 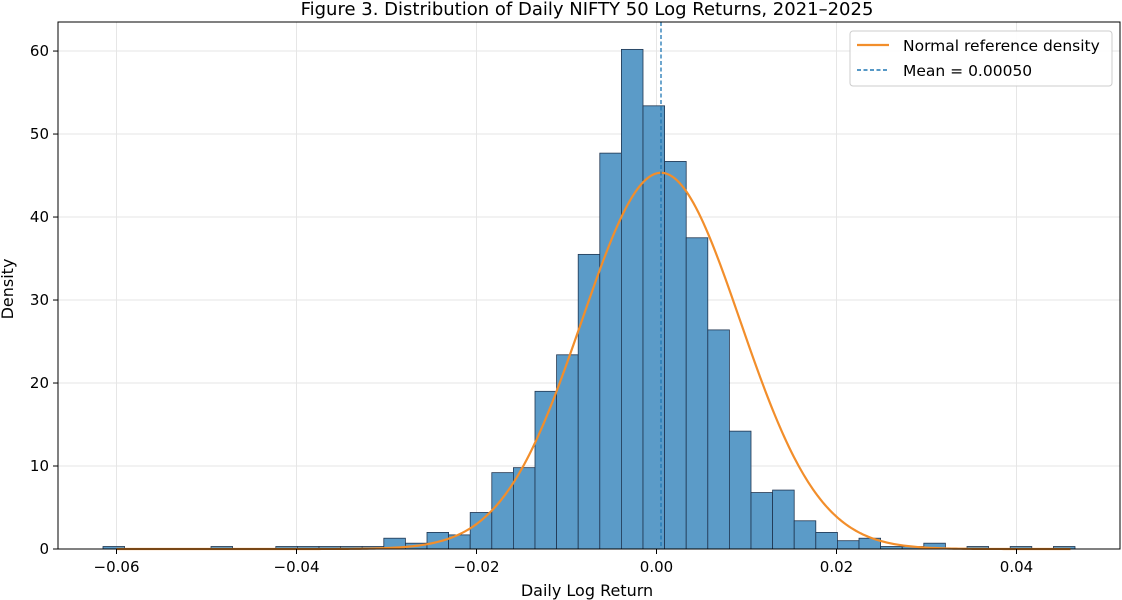 I want to click on y-tick-label: 20, so click(x=39, y=383).